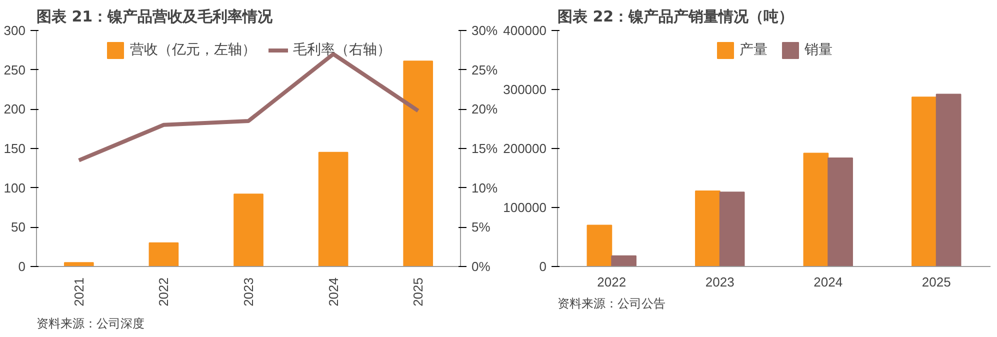 Image resolution: width=997 pixels, height=337 pixels. Describe the element at coordinates (485, 148) in the screenshot. I see `y2-tick-label: 15%` at that location.